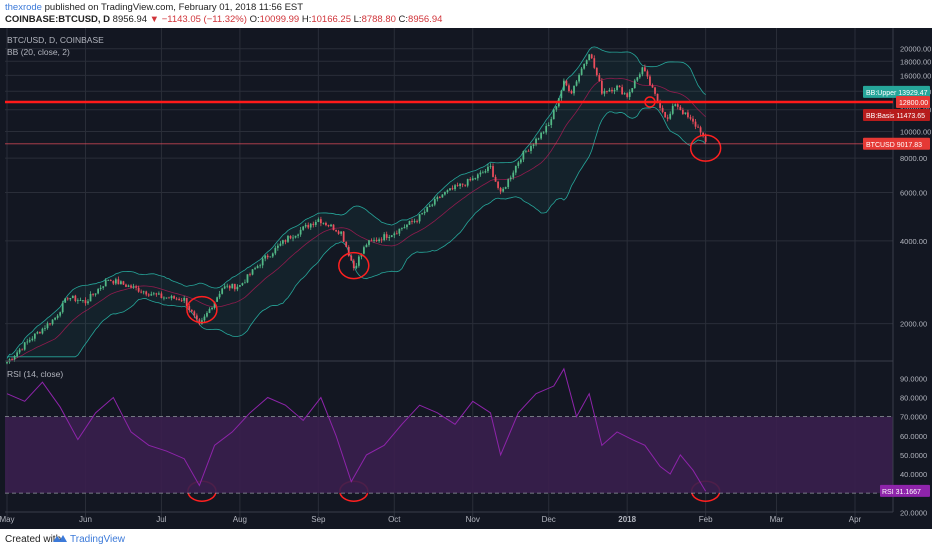 This screenshot has height=550, width=932. I want to click on symbol-label: COINBASE:BTCUSD, D, so click(58, 19).